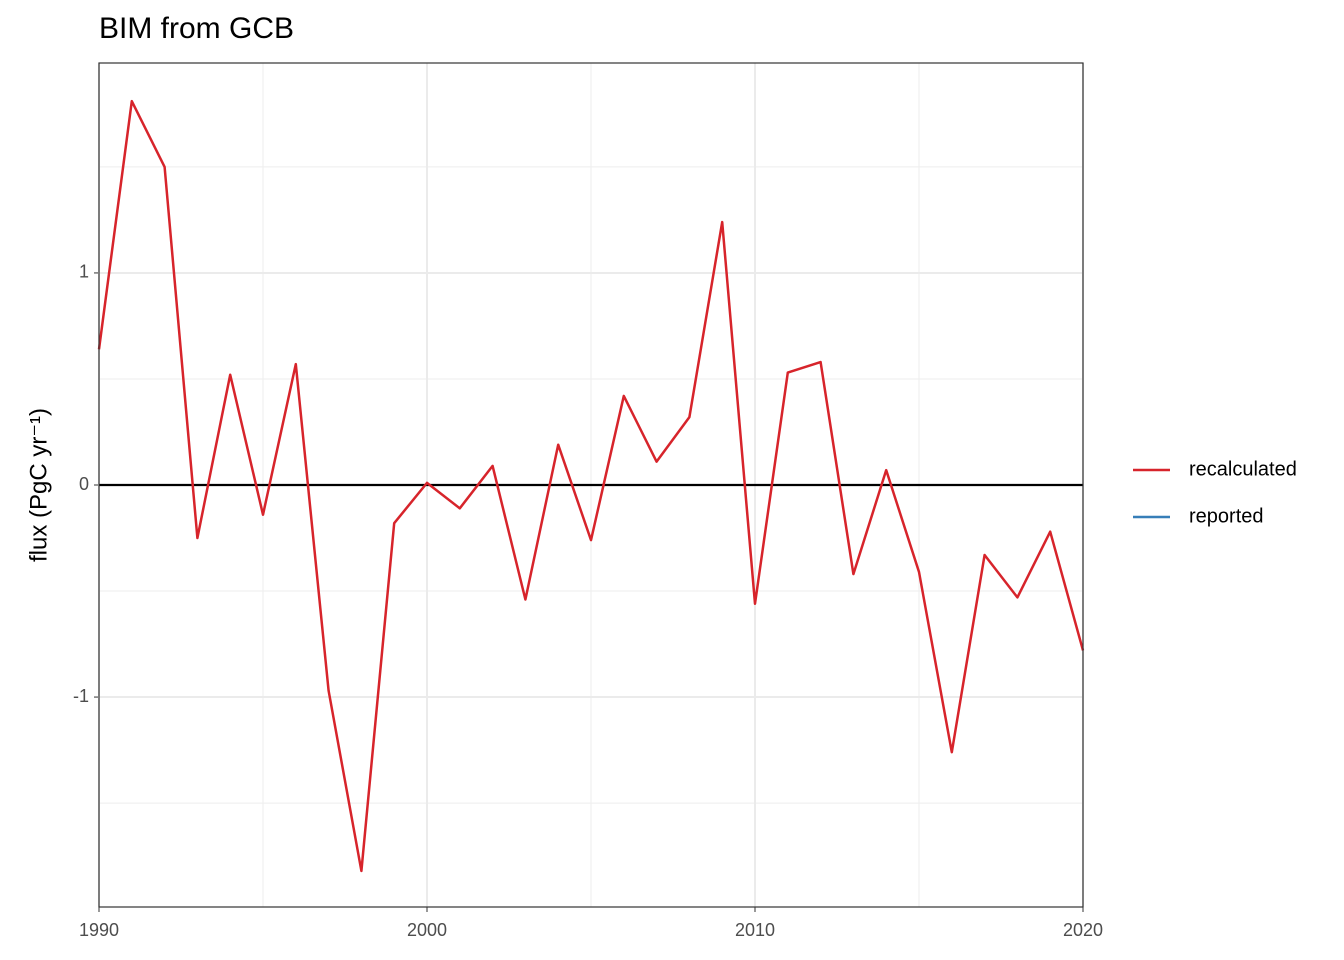 The width and height of the screenshot is (1344, 960). Describe the element at coordinates (84, 484) in the screenshot. I see `y-tick-label: 0` at that location.